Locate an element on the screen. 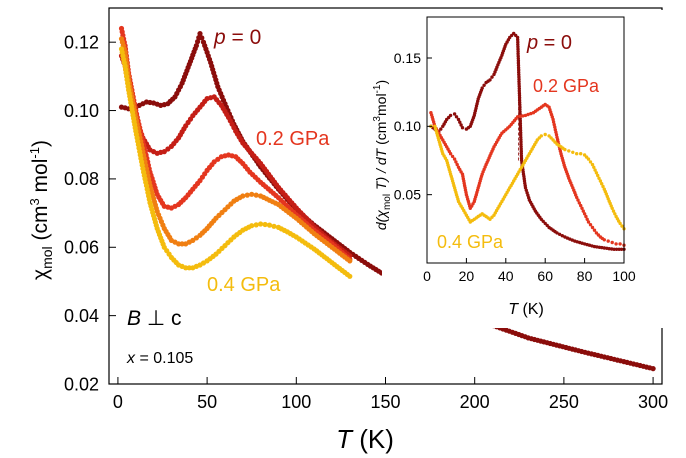  x-tick-label: 0 is located at coordinates (427, 276).